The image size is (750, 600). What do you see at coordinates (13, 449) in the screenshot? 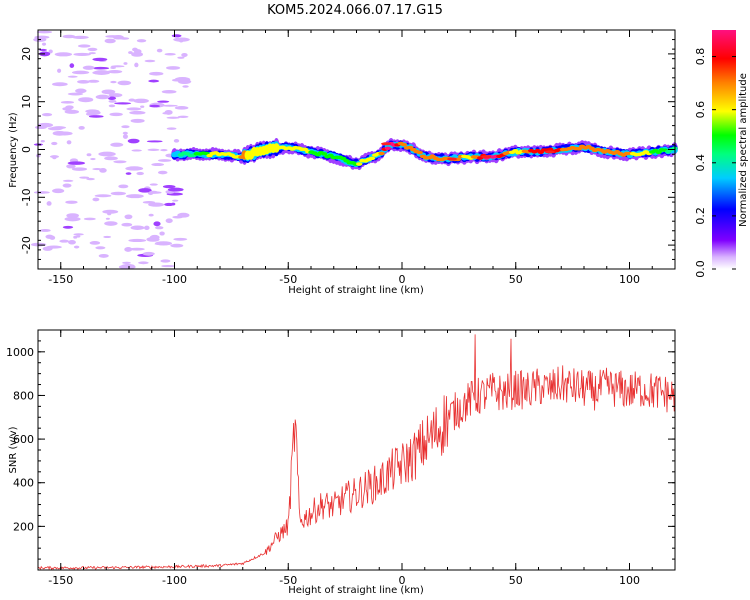
I see `snr-y-label: SNR (v/v)` at bounding box center [13, 449].